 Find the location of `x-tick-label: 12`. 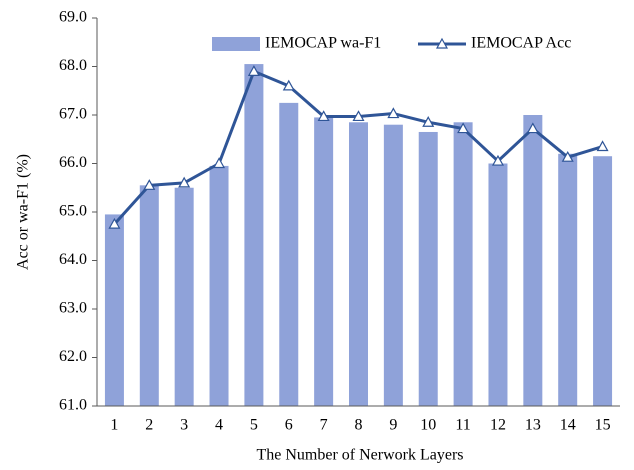

x-tick-label: 12 is located at coordinates (498, 425).